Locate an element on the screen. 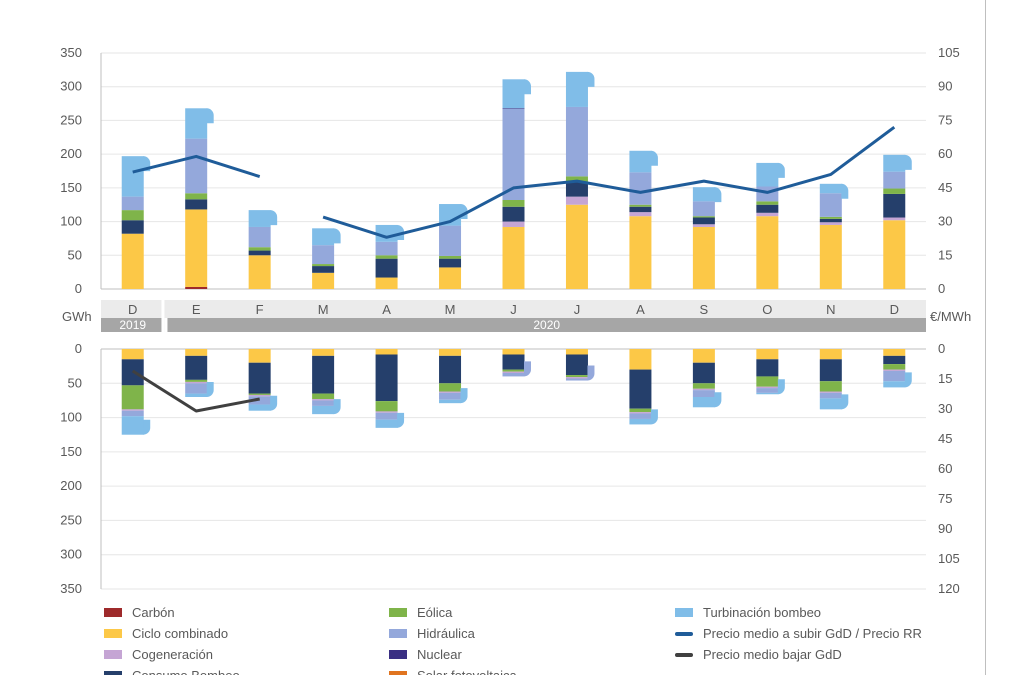 Image resolution: width=1033 pixels, height=675 pixels. lower-right-tick-label: 105 is located at coordinates (949, 558).